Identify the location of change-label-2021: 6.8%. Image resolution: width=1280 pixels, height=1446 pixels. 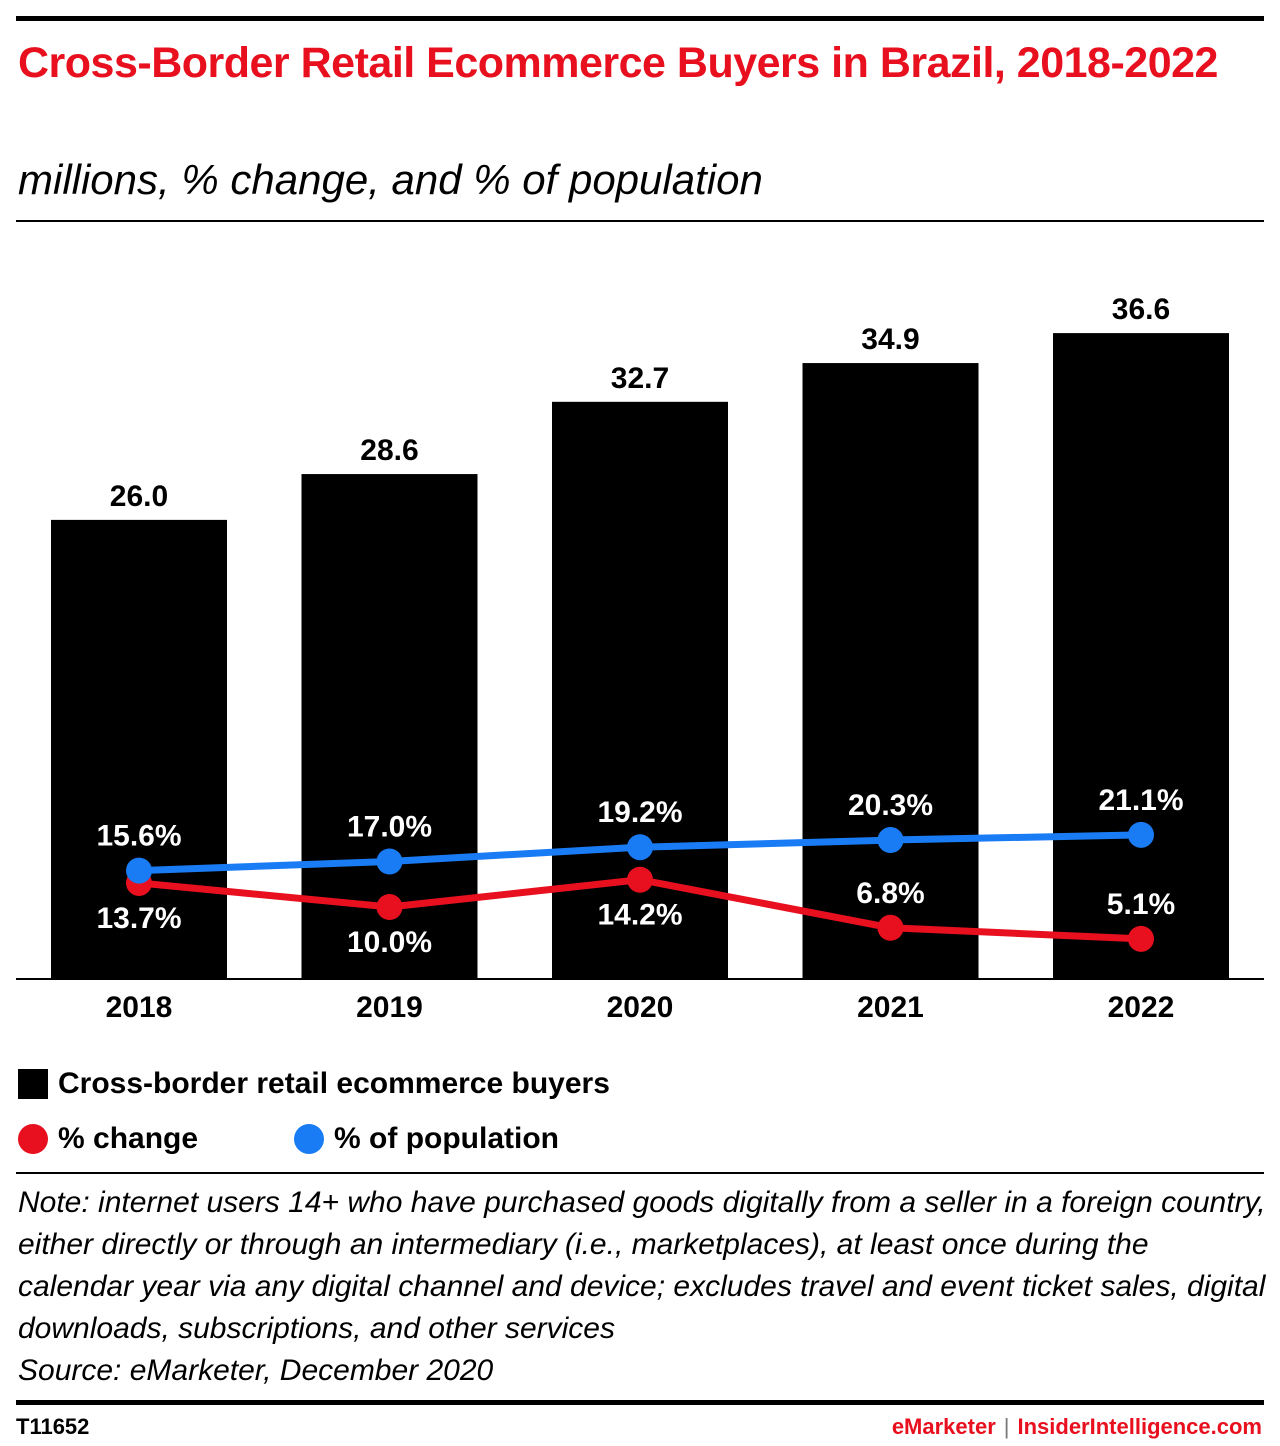
(890, 893).